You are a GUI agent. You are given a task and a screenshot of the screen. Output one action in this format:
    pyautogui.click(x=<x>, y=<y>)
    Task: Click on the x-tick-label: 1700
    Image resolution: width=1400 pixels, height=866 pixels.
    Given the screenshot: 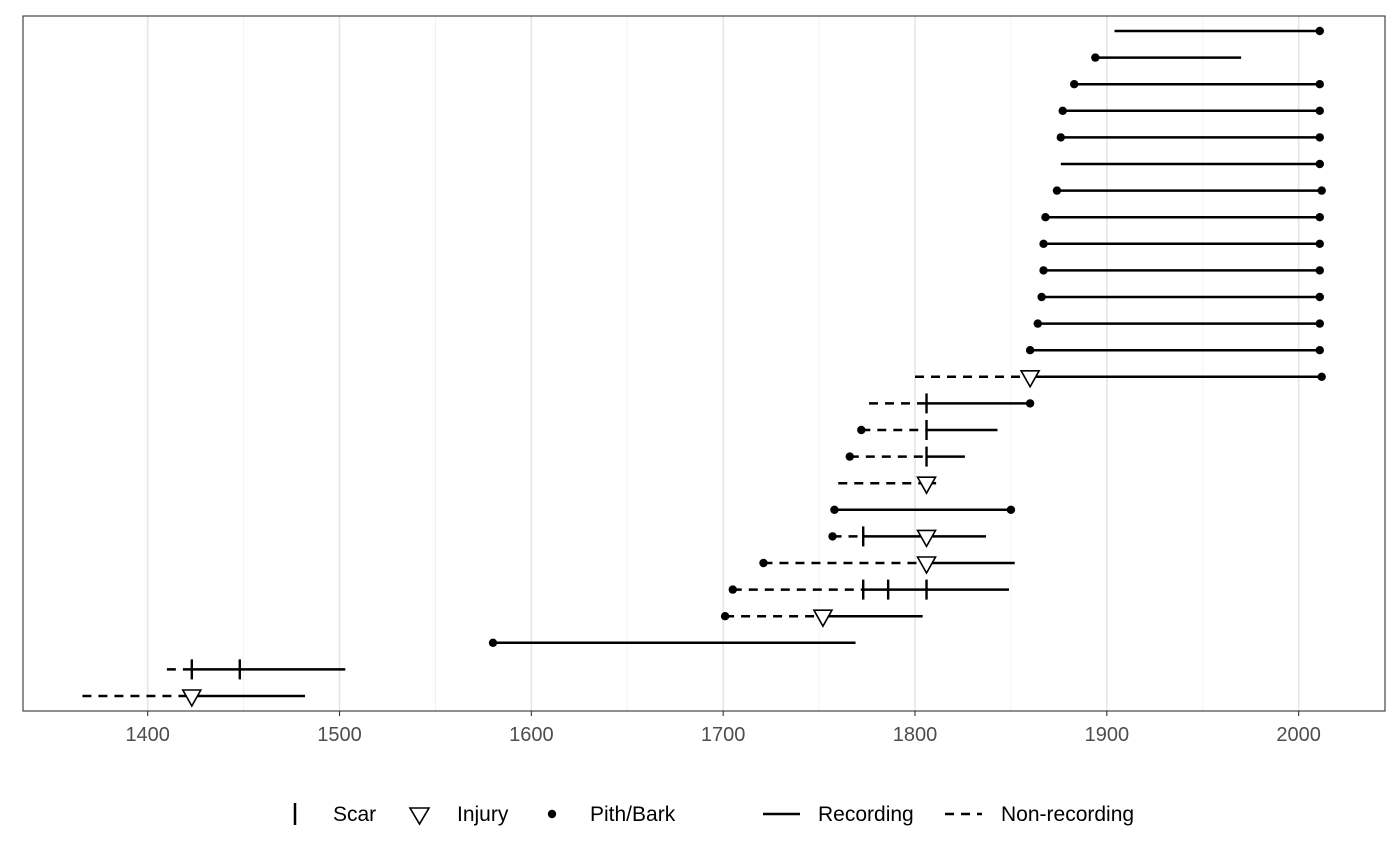 What is the action you would take?
    pyautogui.click(x=723, y=735)
    